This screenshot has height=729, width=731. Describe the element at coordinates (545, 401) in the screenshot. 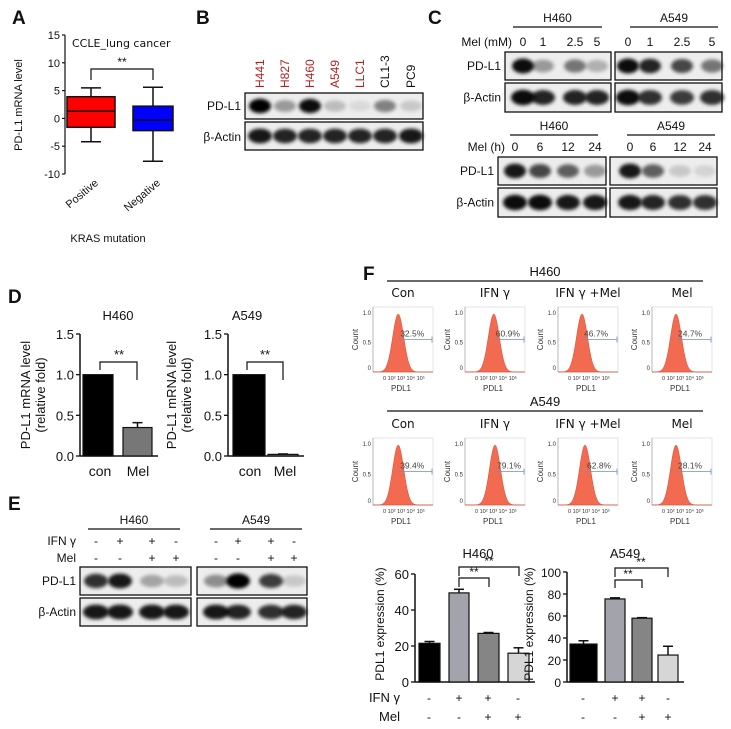

I see `flow-group-header: A549` at that location.